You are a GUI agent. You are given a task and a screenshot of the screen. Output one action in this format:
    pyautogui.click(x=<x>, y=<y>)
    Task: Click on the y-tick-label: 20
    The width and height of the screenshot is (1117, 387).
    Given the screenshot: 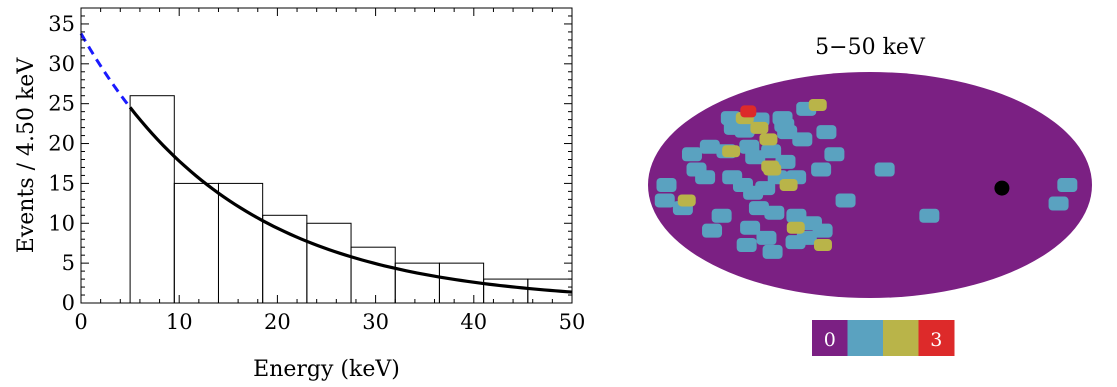 What is the action you would take?
    pyautogui.click(x=61, y=144)
    